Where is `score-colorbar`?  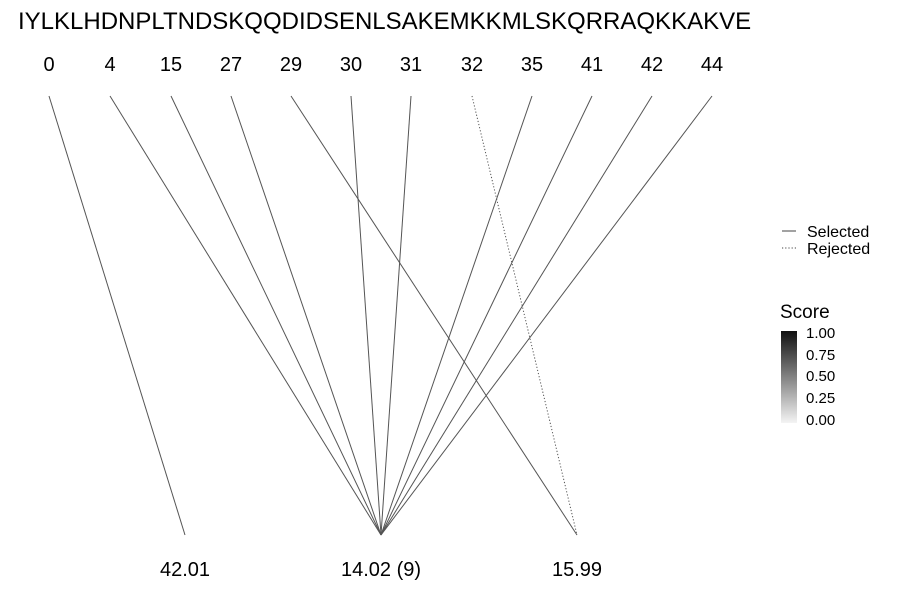
score-colorbar is located at coordinates (789, 377).